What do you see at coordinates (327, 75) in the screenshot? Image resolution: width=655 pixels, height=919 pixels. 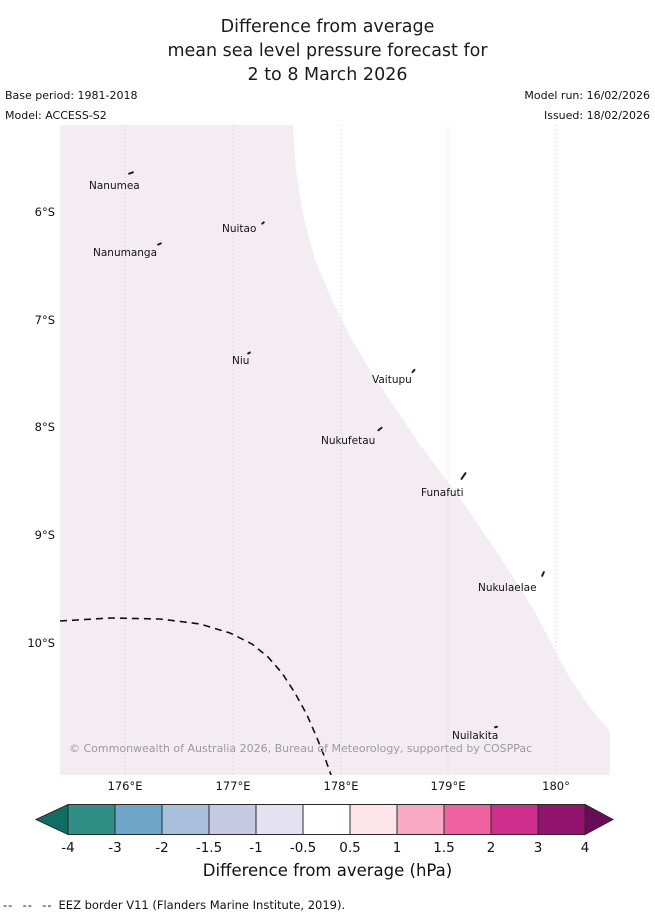 I see `title-line-3: 2 to 8 March 2026` at bounding box center [327, 75].